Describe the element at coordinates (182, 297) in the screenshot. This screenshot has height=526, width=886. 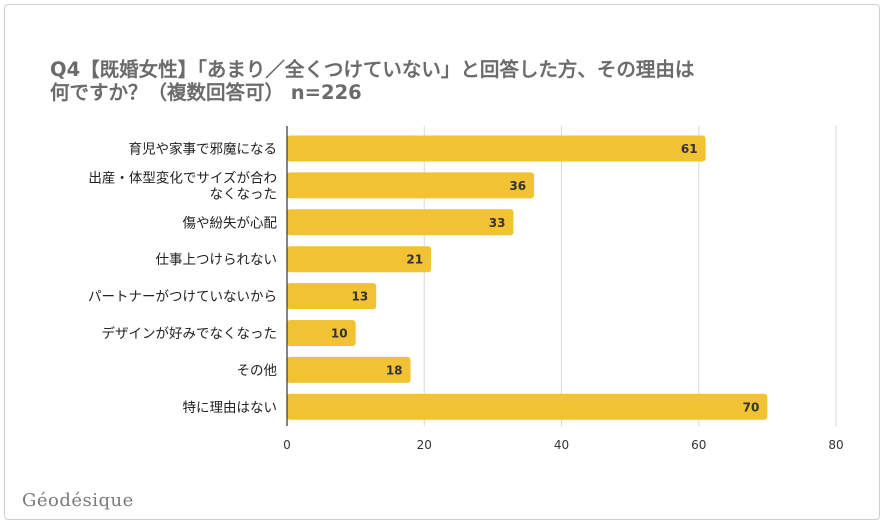
I see `category-label-5: パートナーがつけていないから` at that location.